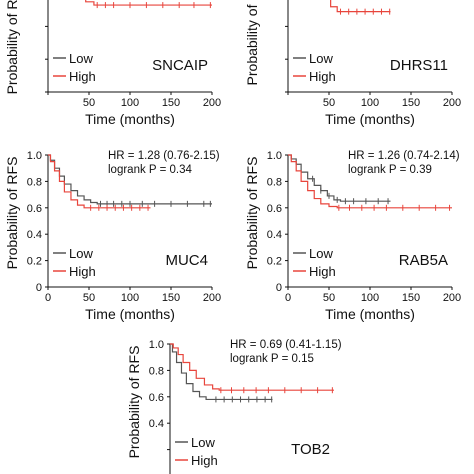  Describe the element at coordinates (150, 170) in the screenshot. I see `logrank-annotation: logrank P = 0.34` at that location.